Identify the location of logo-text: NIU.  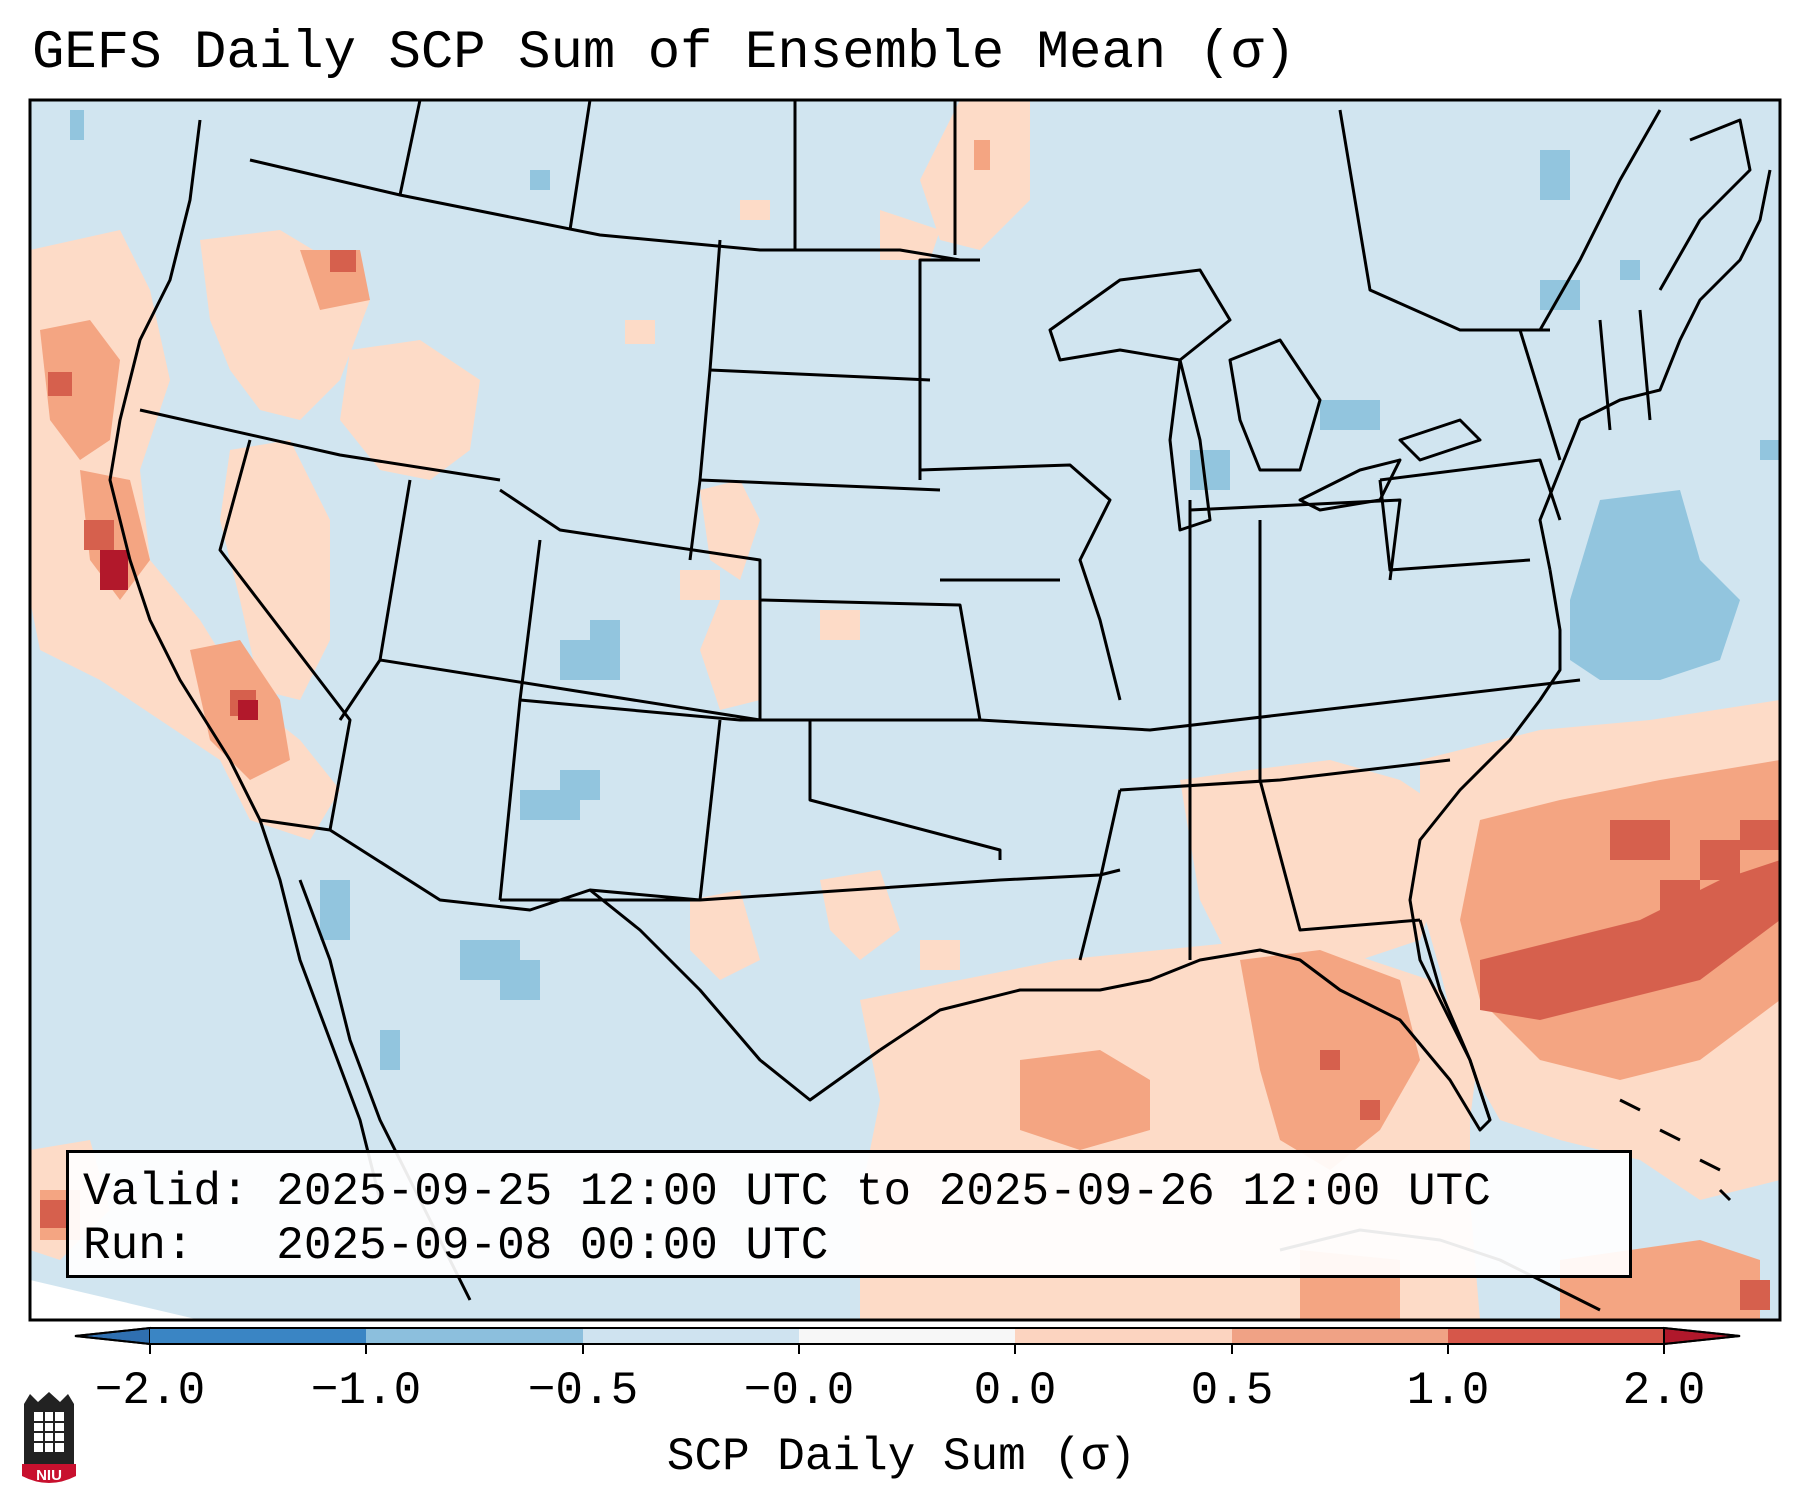
(49, 1475).